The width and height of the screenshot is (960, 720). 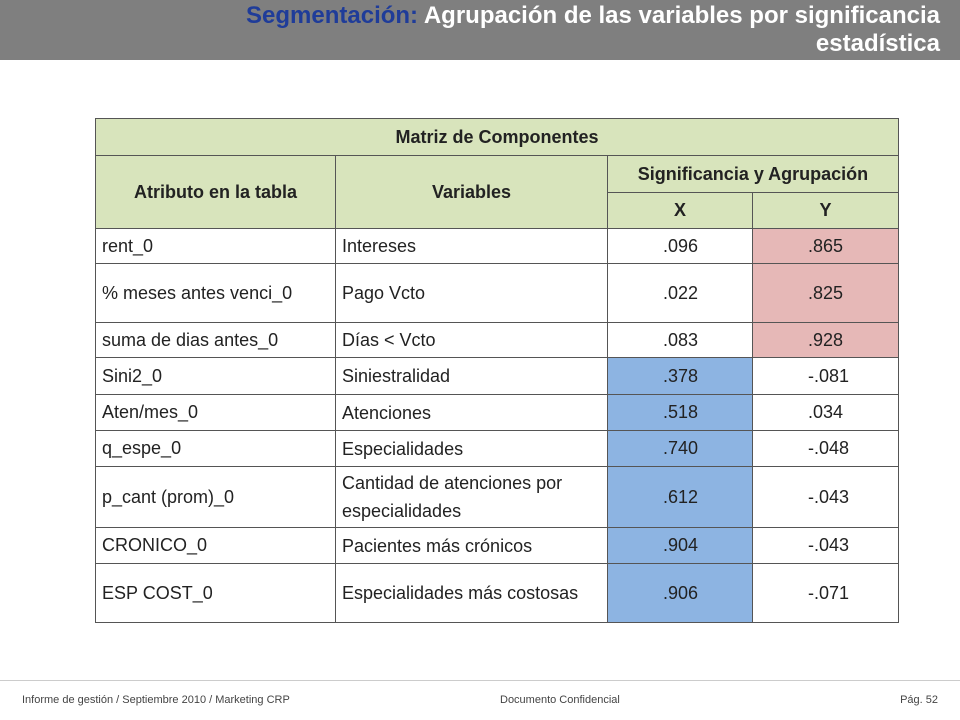 I want to click on attribute-cell: CRONICO_0, so click(x=215, y=545).